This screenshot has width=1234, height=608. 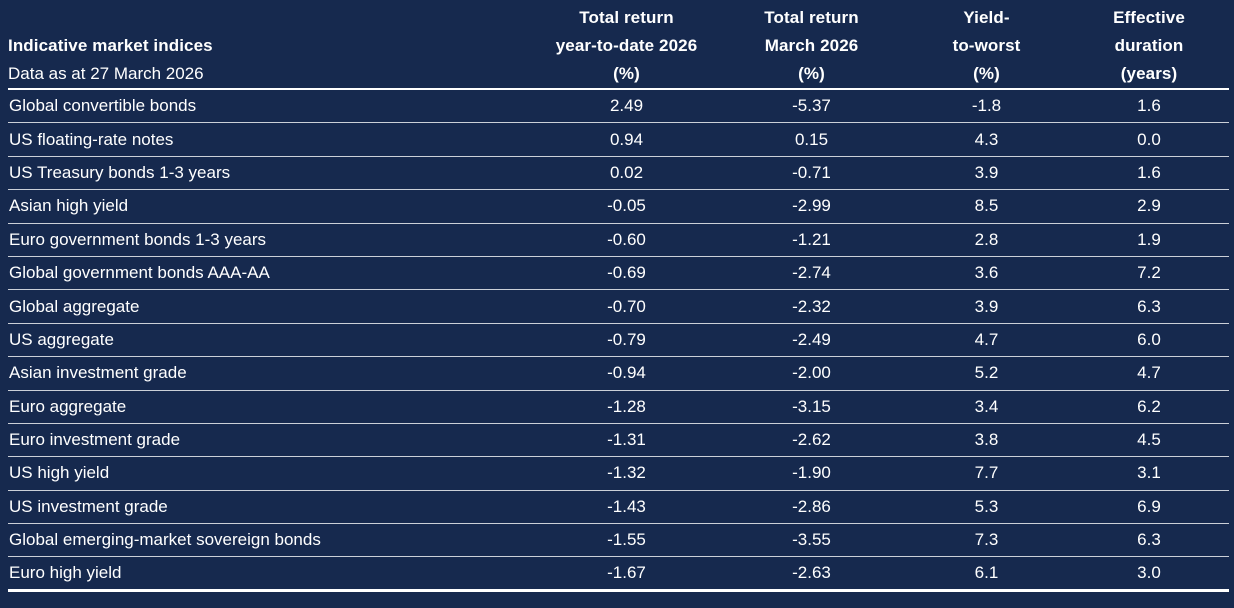 What do you see at coordinates (95, 440) in the screenshot?
I see `row-label: Euro investment grade` at bounding box center [95, 440].